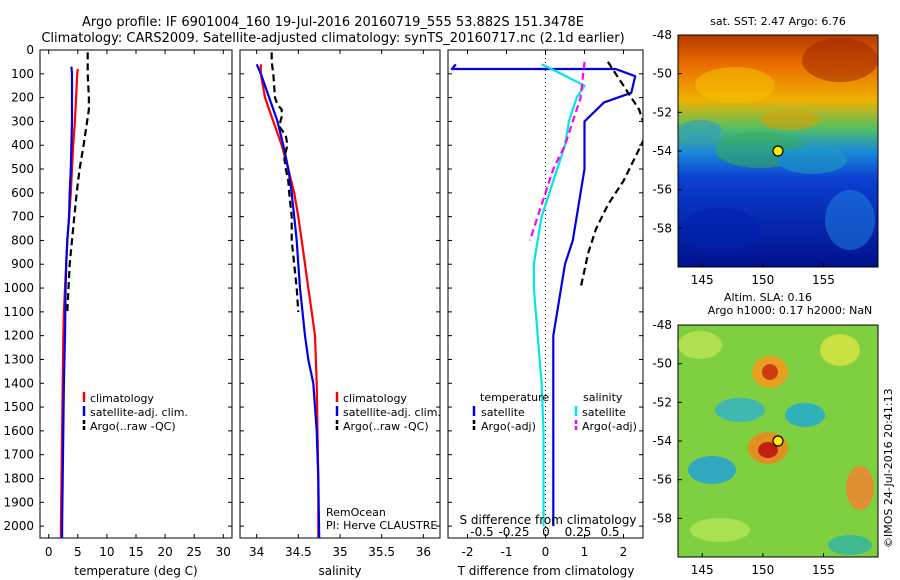  Describe the element at coordinates (381, 525) in the screenshot. I see `float-pi-label: PI: Herve CLAUSTRE` at that location.